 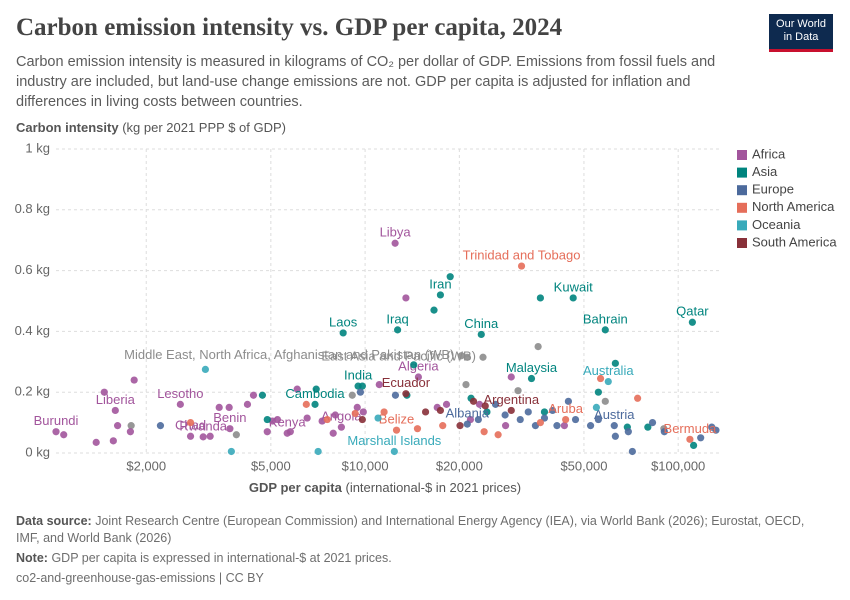 What do you see at coordinates (801, 33) in the screenshot?
I see `logo: Our World in Data` at bounding box center [801, 33].